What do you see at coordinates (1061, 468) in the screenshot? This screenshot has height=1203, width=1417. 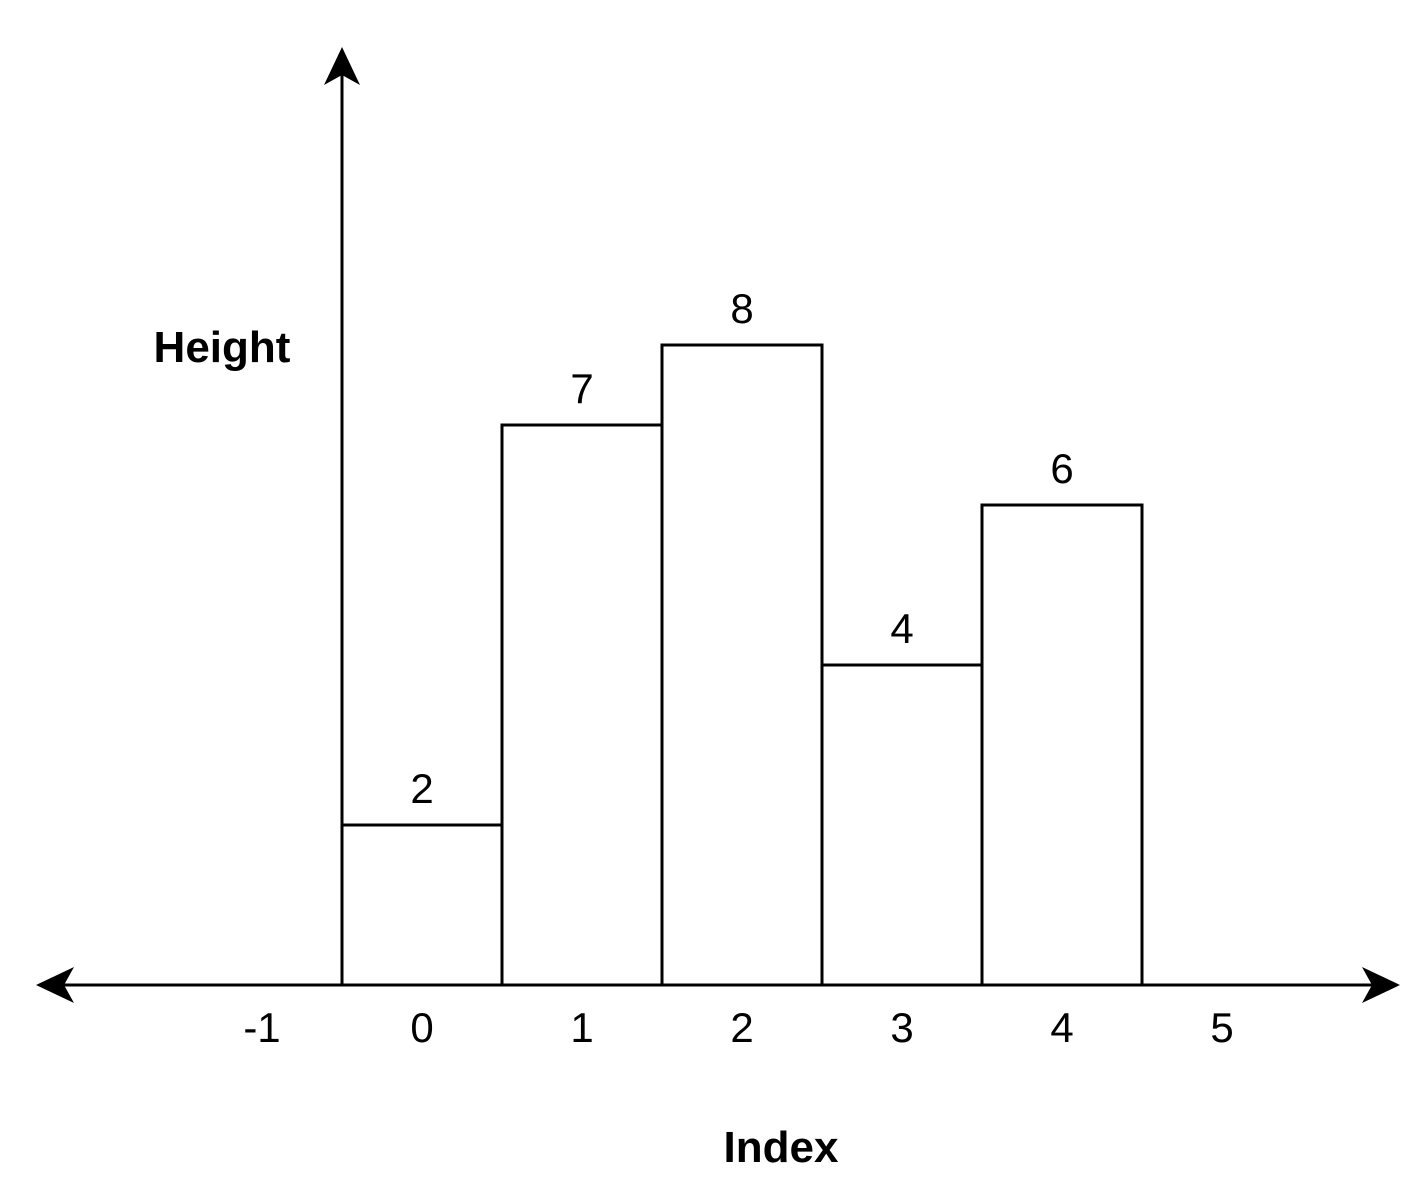 I see `bar-value-label-4: 6` at bounding box center [1061, 468].